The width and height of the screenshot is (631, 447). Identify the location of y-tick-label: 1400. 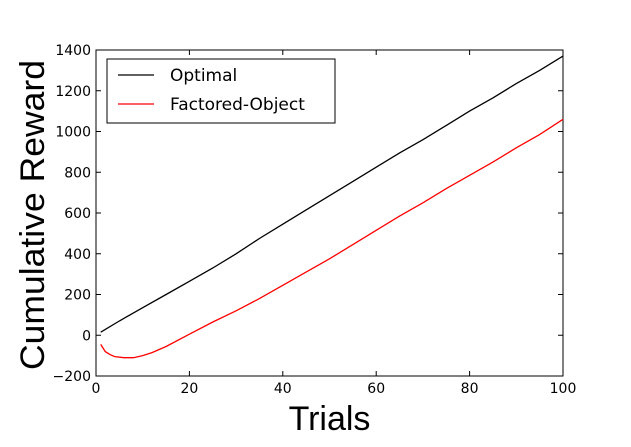
(73, 51).